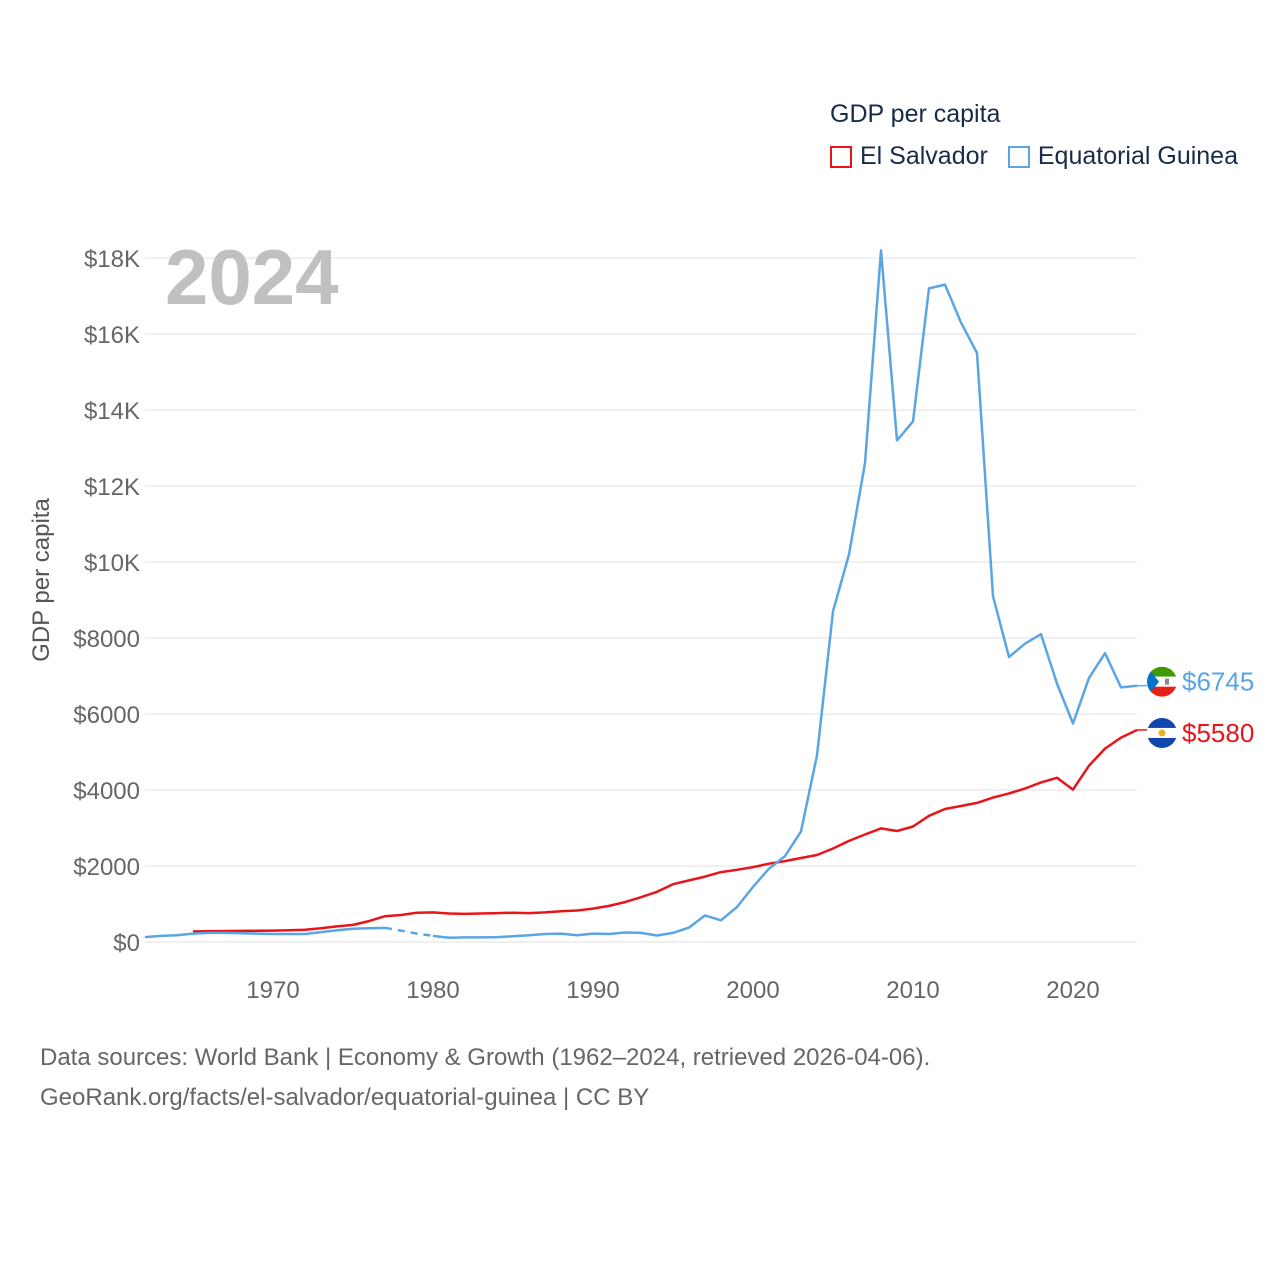 The image size is (1280, 1280). What do you see at coordinates (112, 411) in the screenshot?
I see `y-tick-label: $14K` at bounding box center [112, 411].